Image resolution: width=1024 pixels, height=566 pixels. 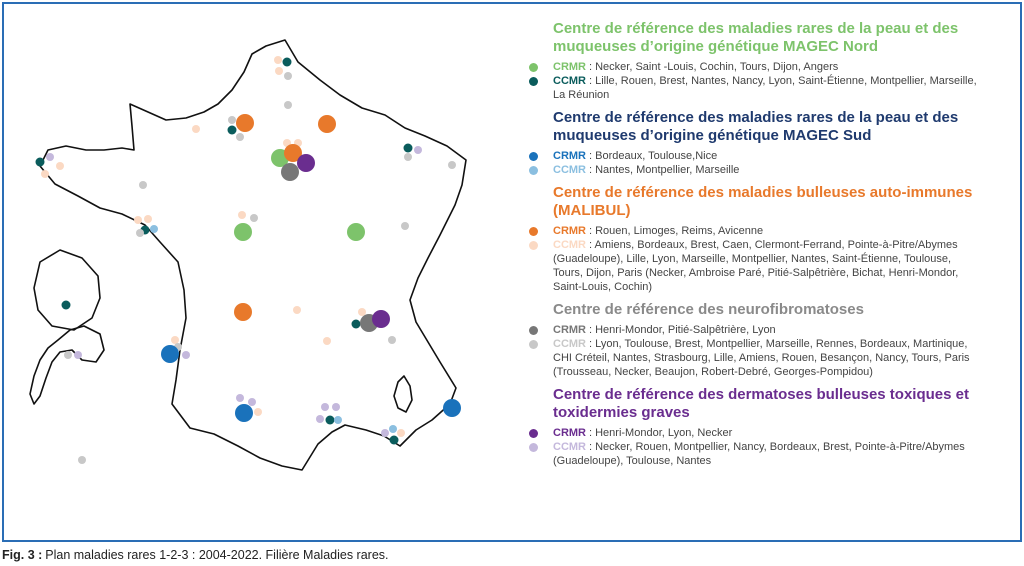 What do you see at coordinates (682, 330) in the screenshot?
I see `item-text: : Henri-Mondor, Pitié-Salpêtrière, Lyon` at bounding box center [682, 330].